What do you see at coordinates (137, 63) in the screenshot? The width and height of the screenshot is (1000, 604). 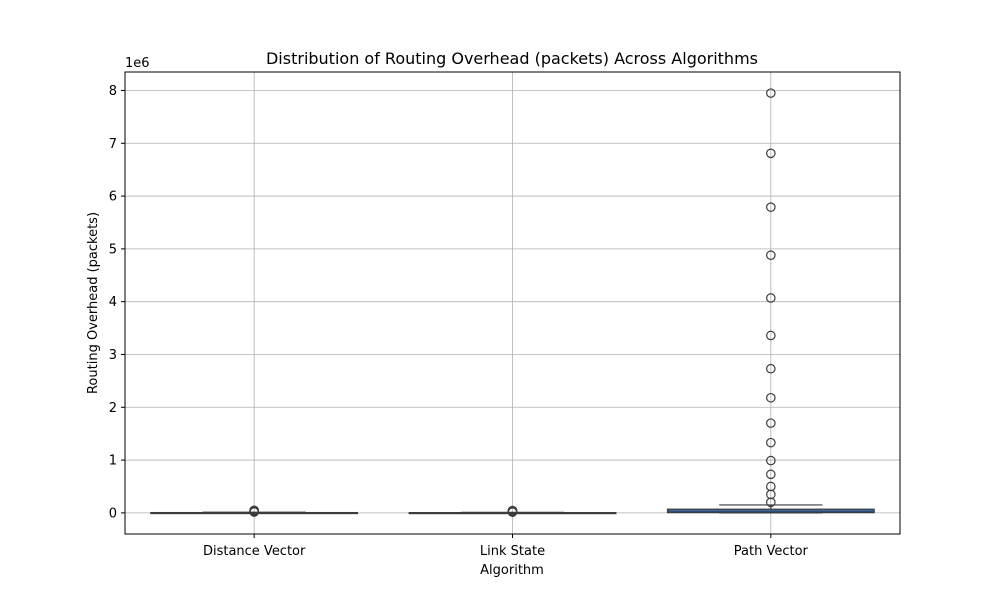 I see `y-axis-offset-label: 1e6` at bounding box center [137, 63].